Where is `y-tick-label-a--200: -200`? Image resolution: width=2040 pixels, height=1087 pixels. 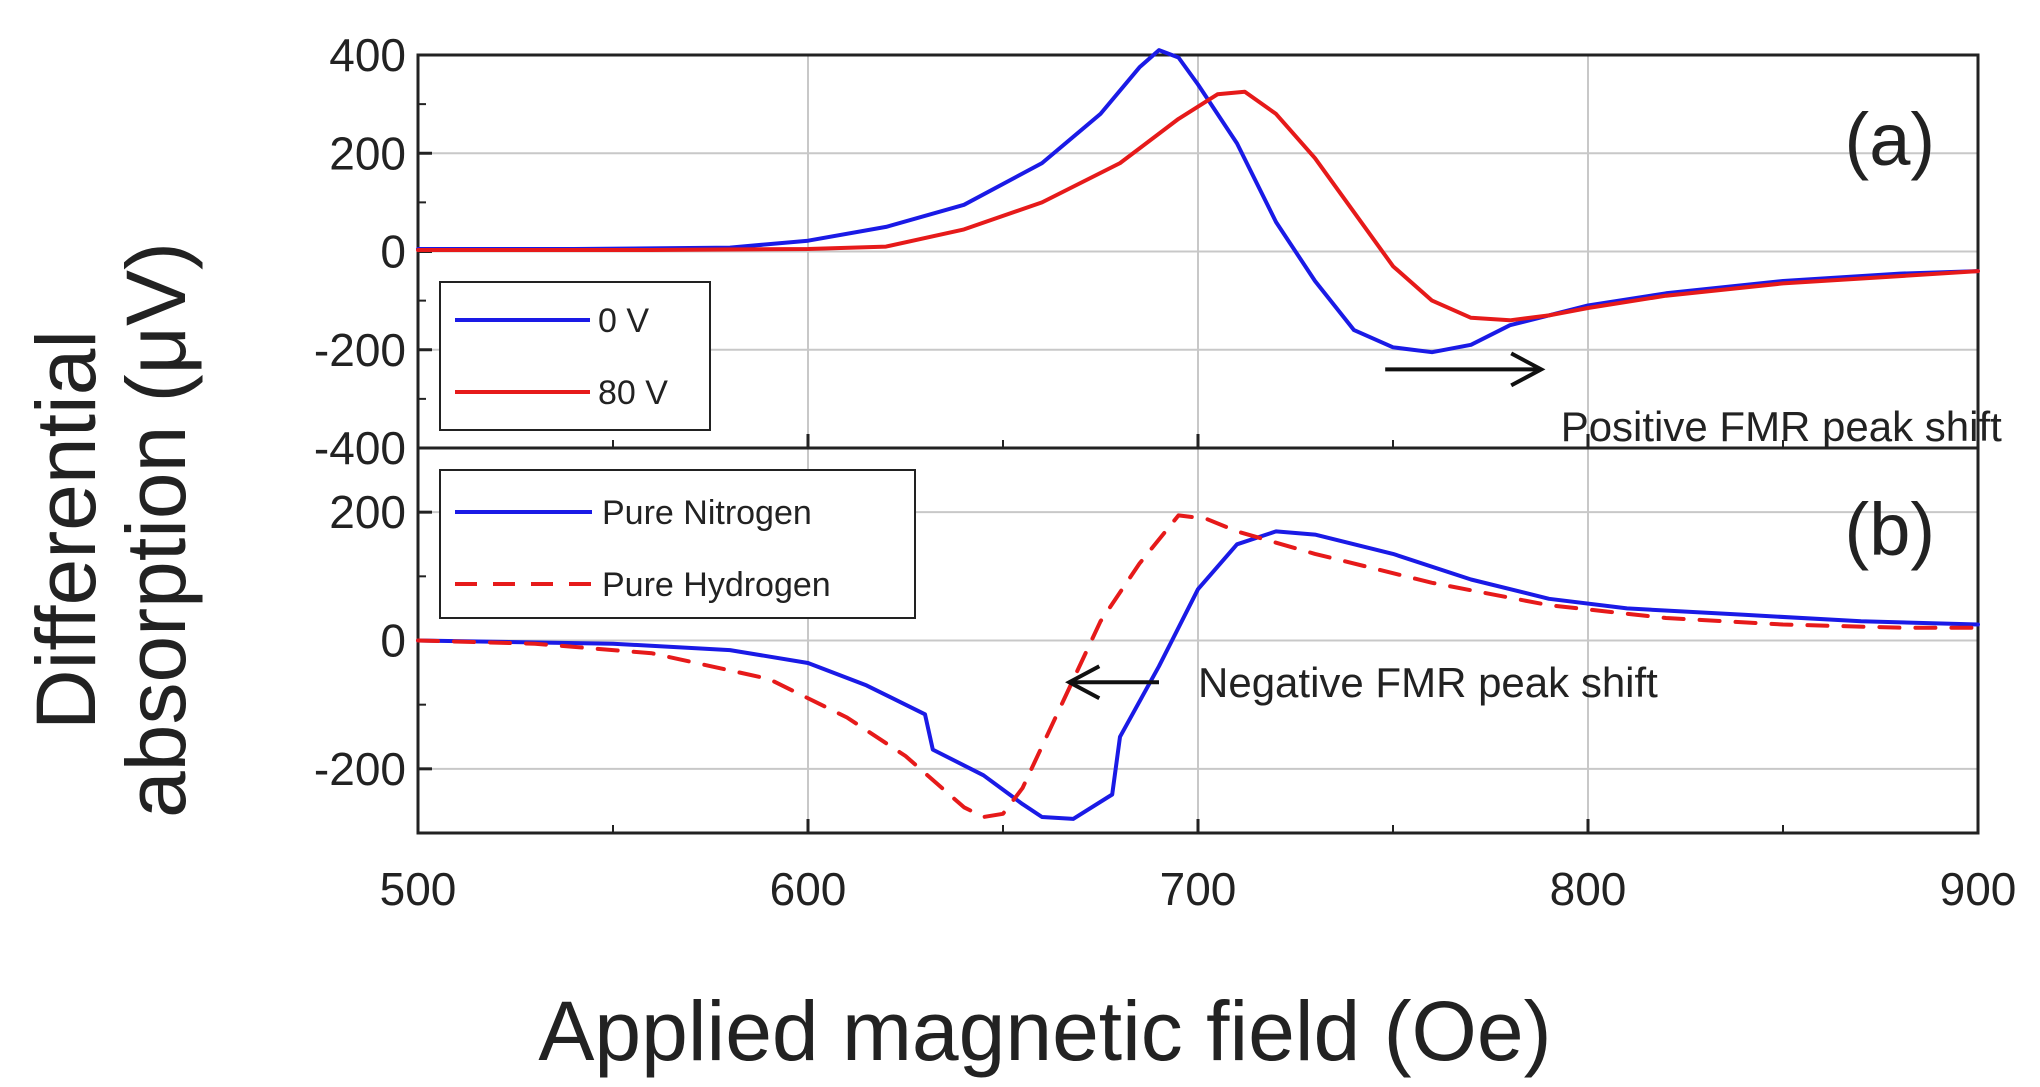
y-tick-label-a--200: -200 is located at coordinates (360, 350).